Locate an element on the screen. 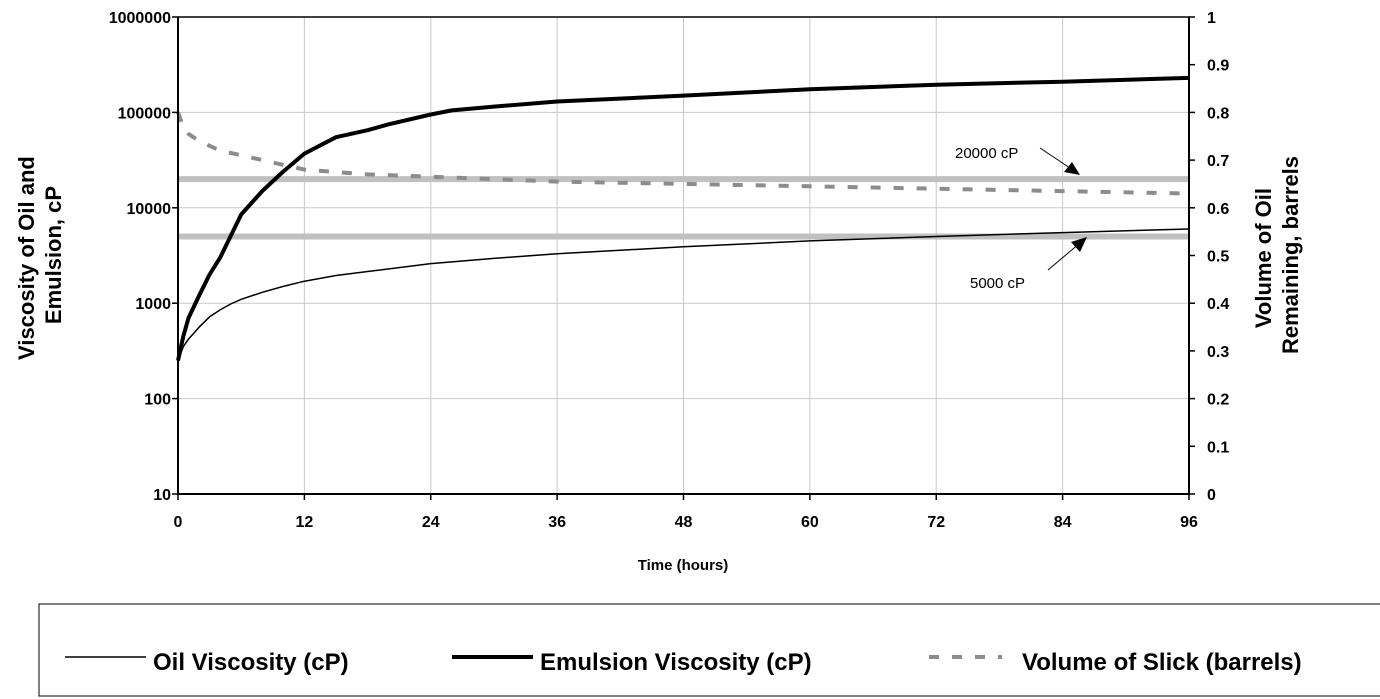  y2-tick-label: 0.2 is located at coordinates (1218, 400).